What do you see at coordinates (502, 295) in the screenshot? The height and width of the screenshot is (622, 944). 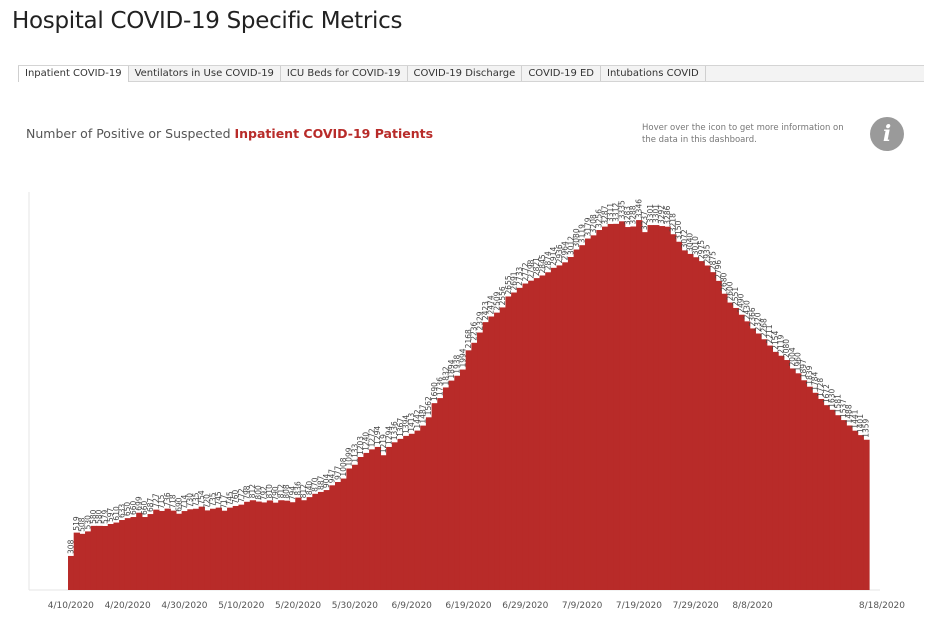 I see `value-label: 2556` at bounding box center [502, 295].